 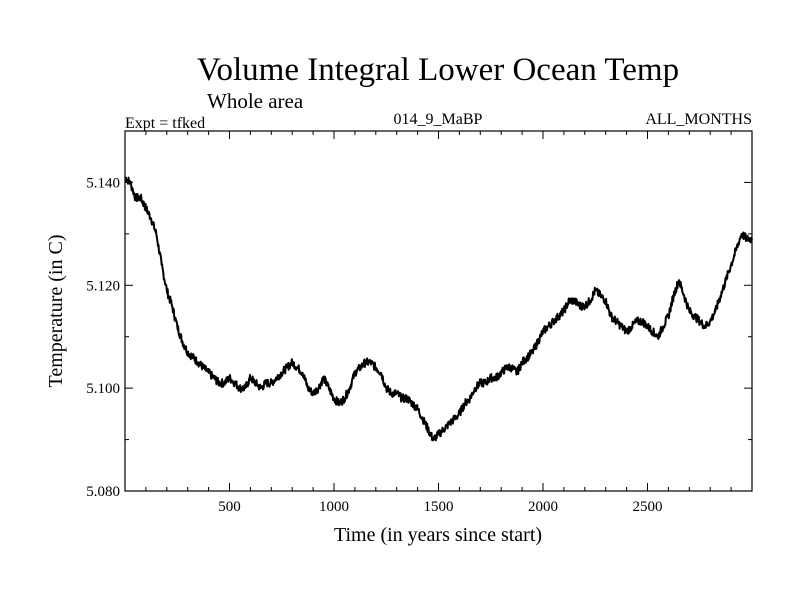 What do you see at coordinates (334, 507) in the screenshot?
I see `x-tick-label: 1000` at bounding box center [334, 507].